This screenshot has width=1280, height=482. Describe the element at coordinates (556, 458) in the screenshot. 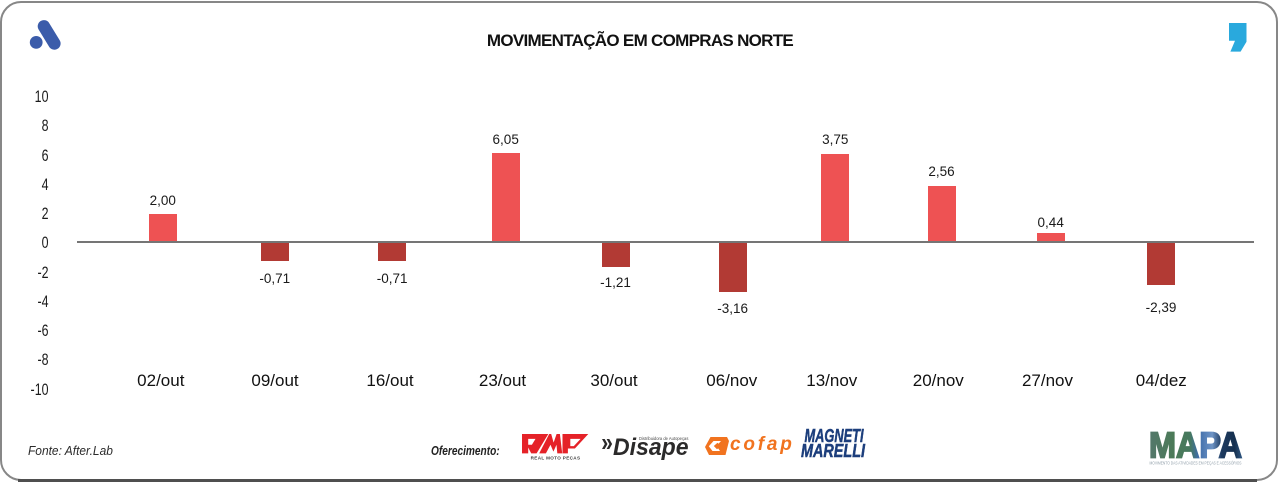

I see `svg-text: REAL MOTO PEÇAS` at that location.